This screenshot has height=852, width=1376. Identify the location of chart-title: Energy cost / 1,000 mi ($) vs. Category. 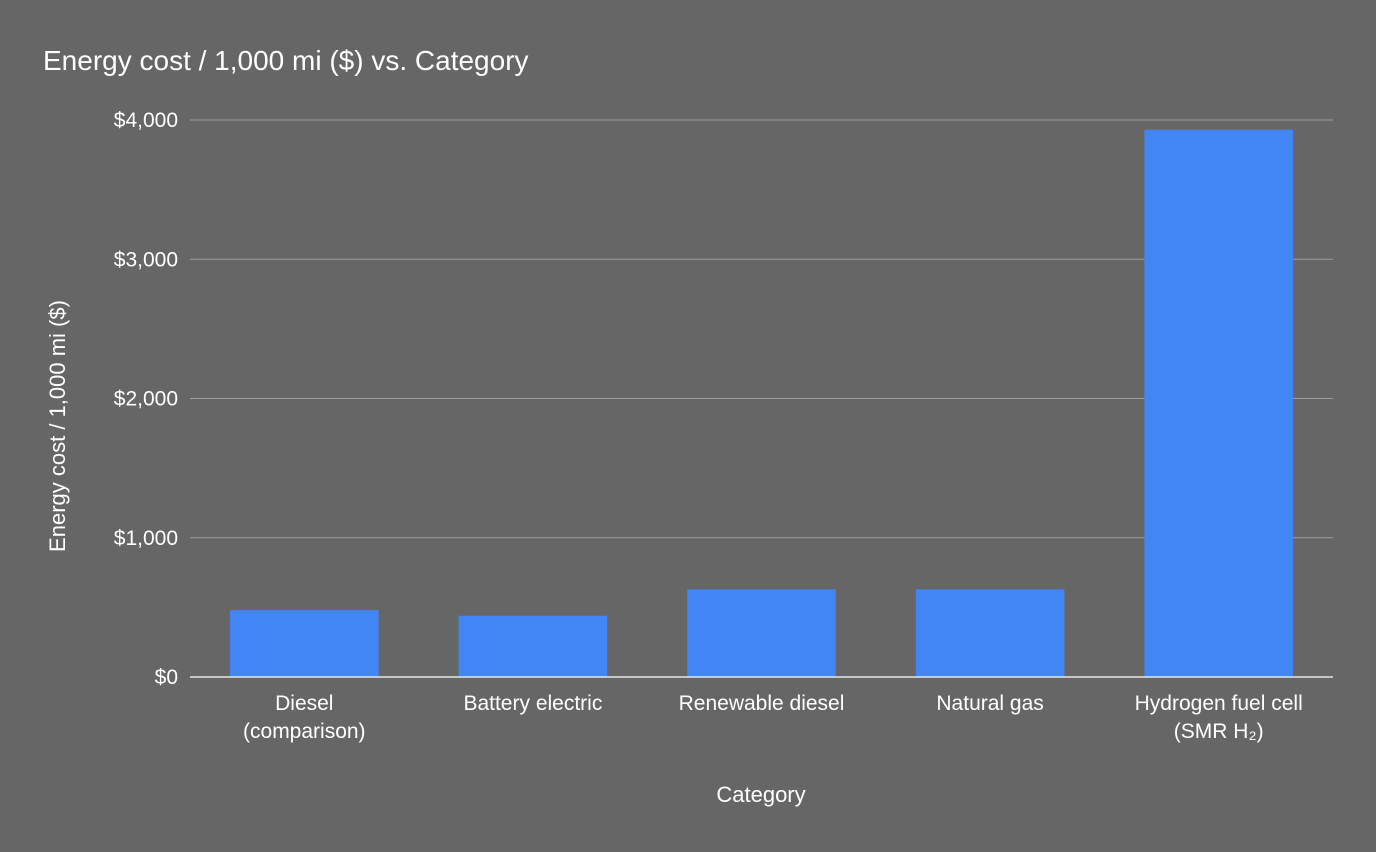
(286, 60).